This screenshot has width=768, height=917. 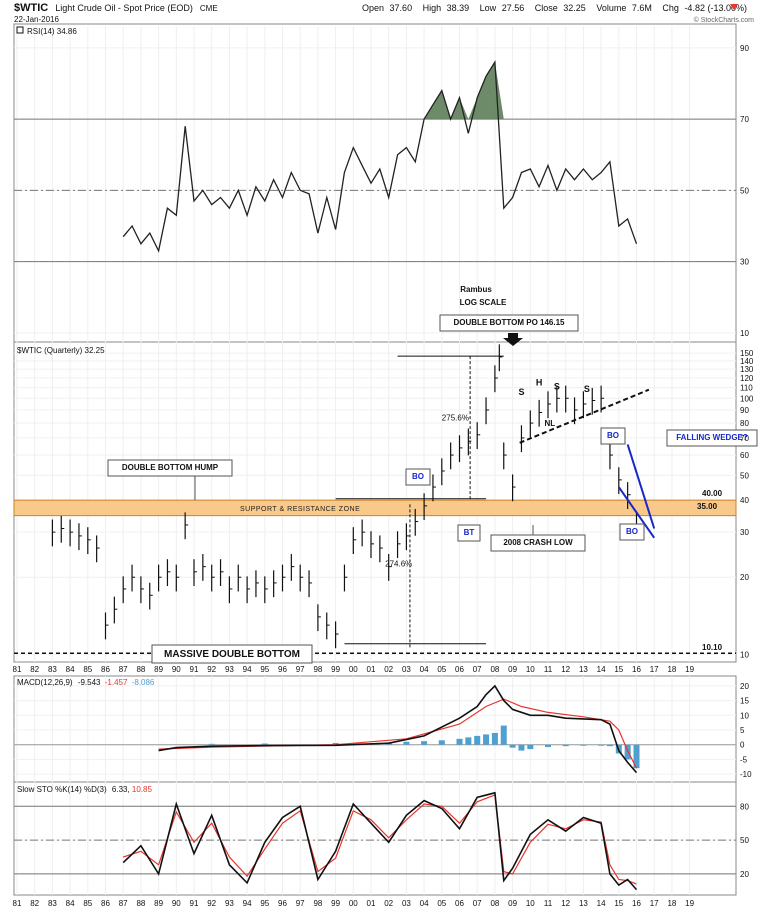 I want to click on x-axis-label: 99, so click(x=335, y=669).